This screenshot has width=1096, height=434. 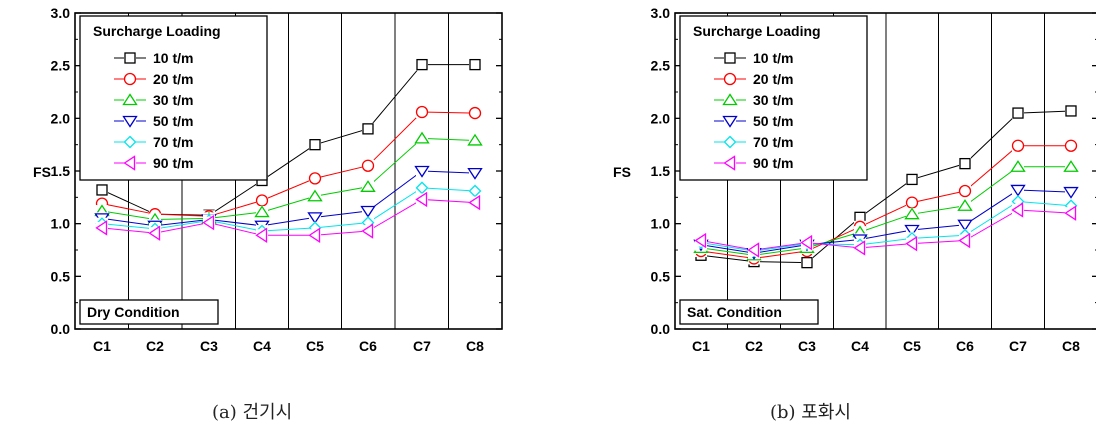 I want to click on x-tick-label: C8, so click(x=475, y=346).